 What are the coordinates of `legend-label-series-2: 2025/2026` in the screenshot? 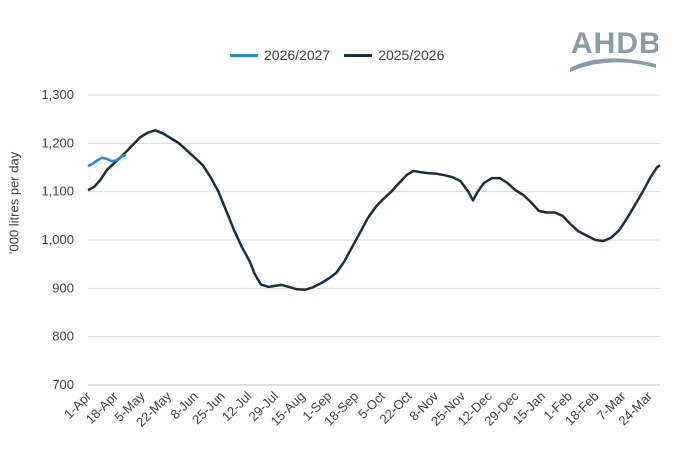 It's located at (411, 55).